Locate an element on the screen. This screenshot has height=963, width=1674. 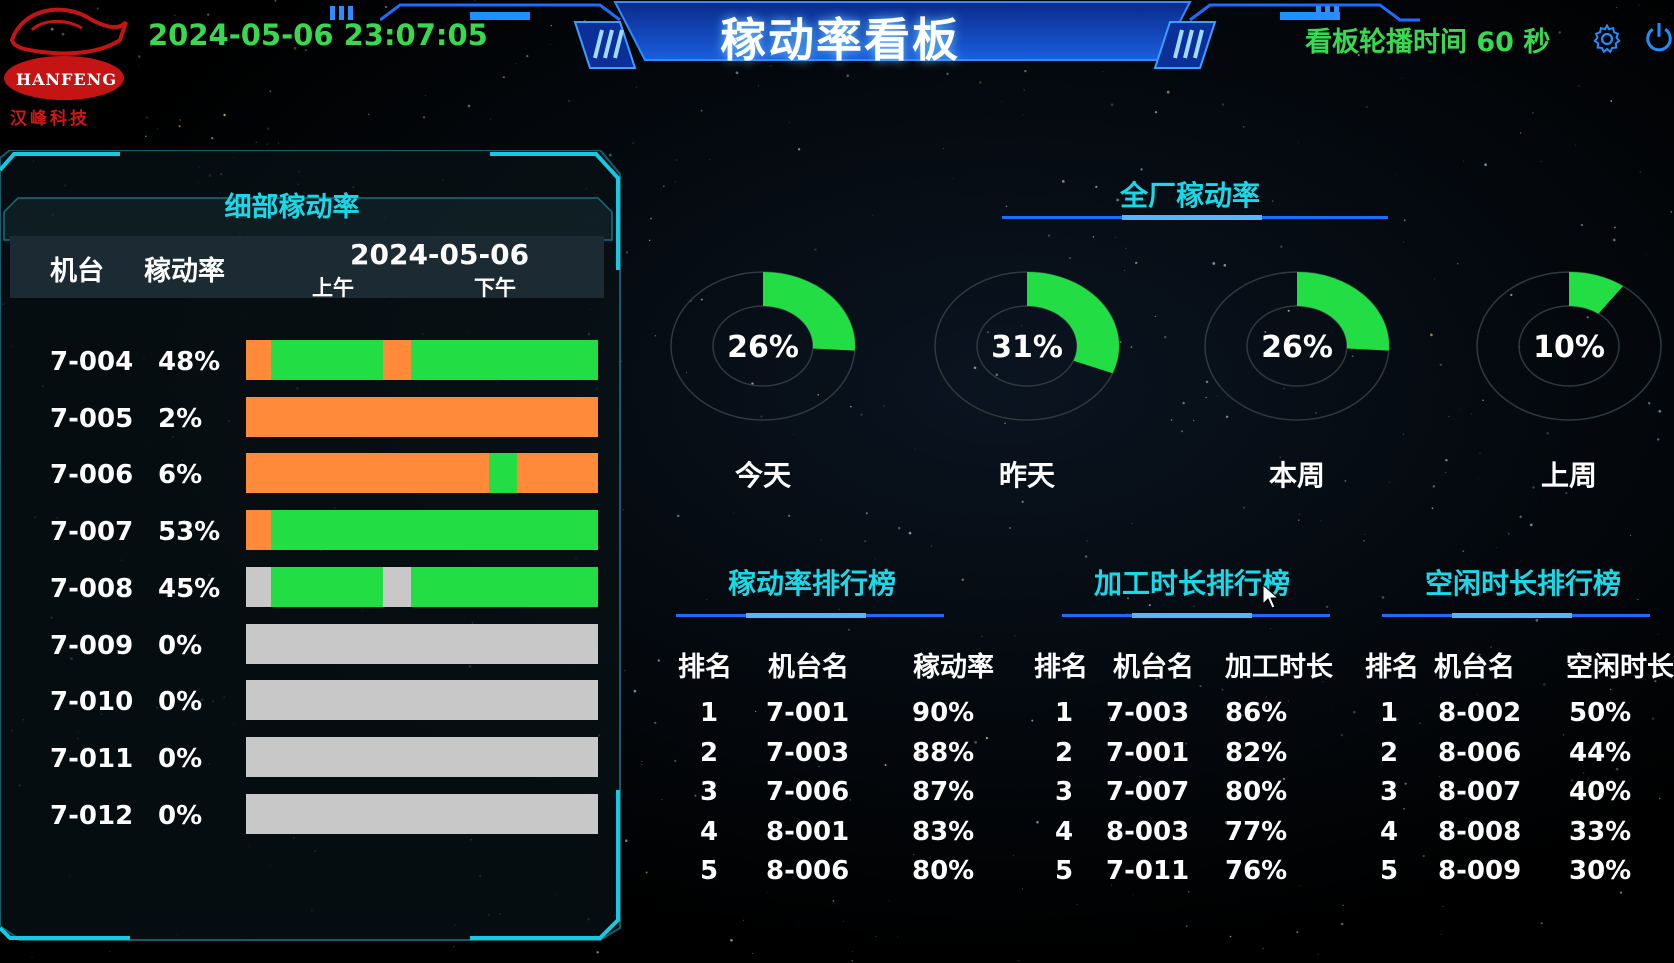
ranking-cell: 83% is located at coordinates (943, 831).